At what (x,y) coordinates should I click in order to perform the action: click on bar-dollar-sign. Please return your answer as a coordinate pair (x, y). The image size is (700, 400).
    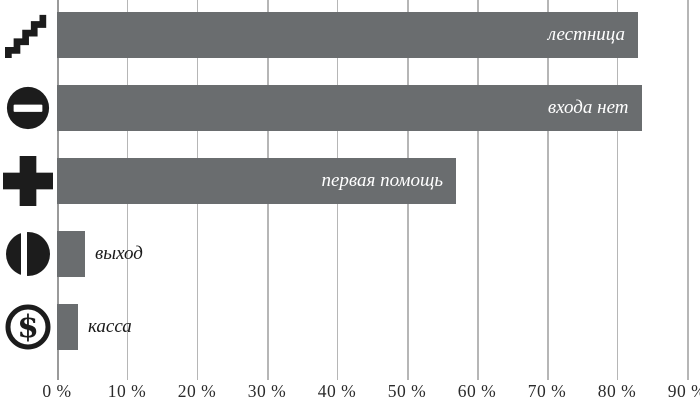
    Looking at the image, I should click on (67, 327).